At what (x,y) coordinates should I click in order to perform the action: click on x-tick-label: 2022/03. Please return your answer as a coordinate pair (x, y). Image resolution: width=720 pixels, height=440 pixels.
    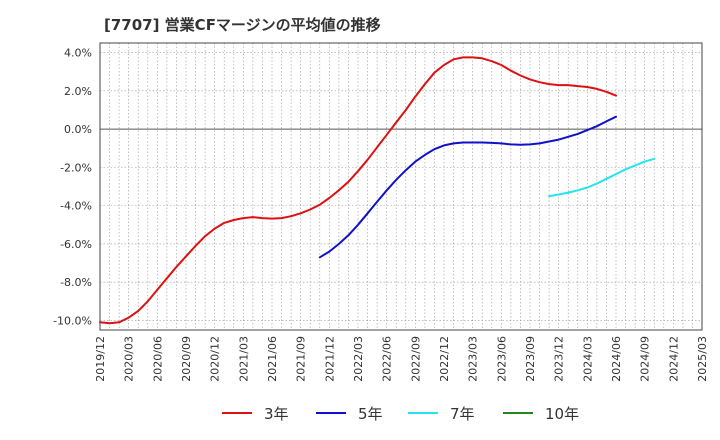
    Looking at the image, I should click on (358, 359).